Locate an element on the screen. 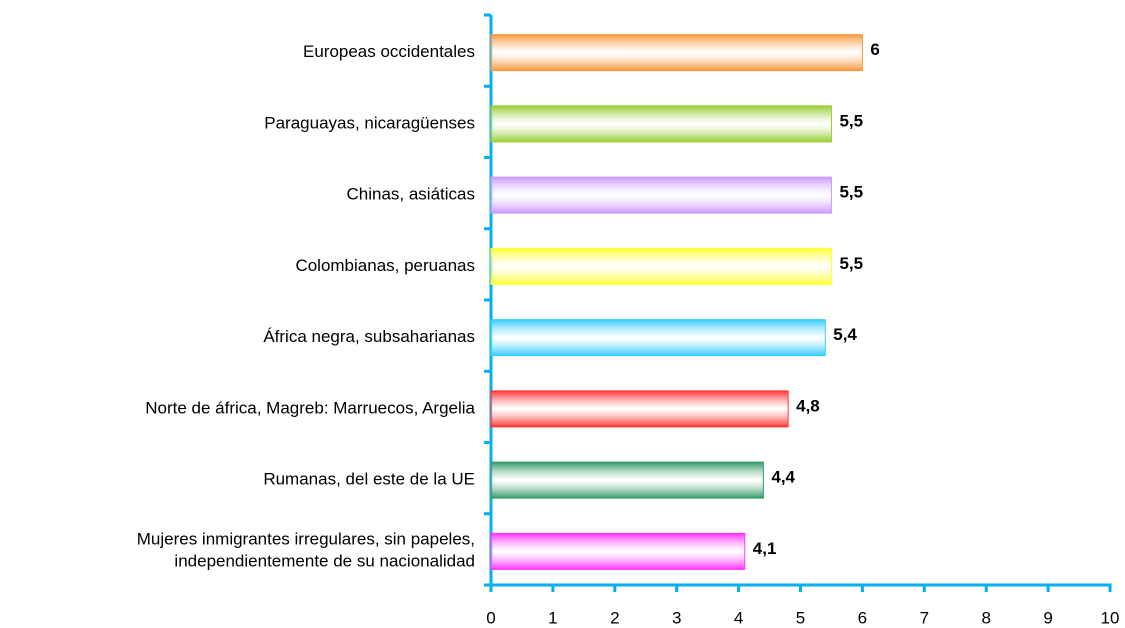 This screenshot has height=628, width=1125. category-label: Colombianas, peruanas is located at coordinates (385, 265).